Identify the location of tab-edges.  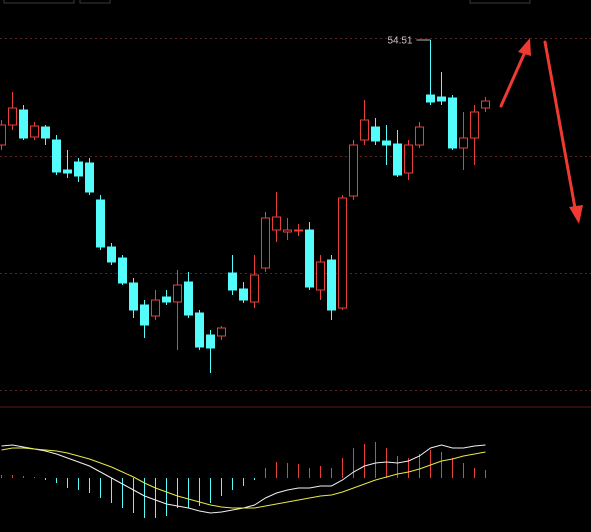
(267, 2).